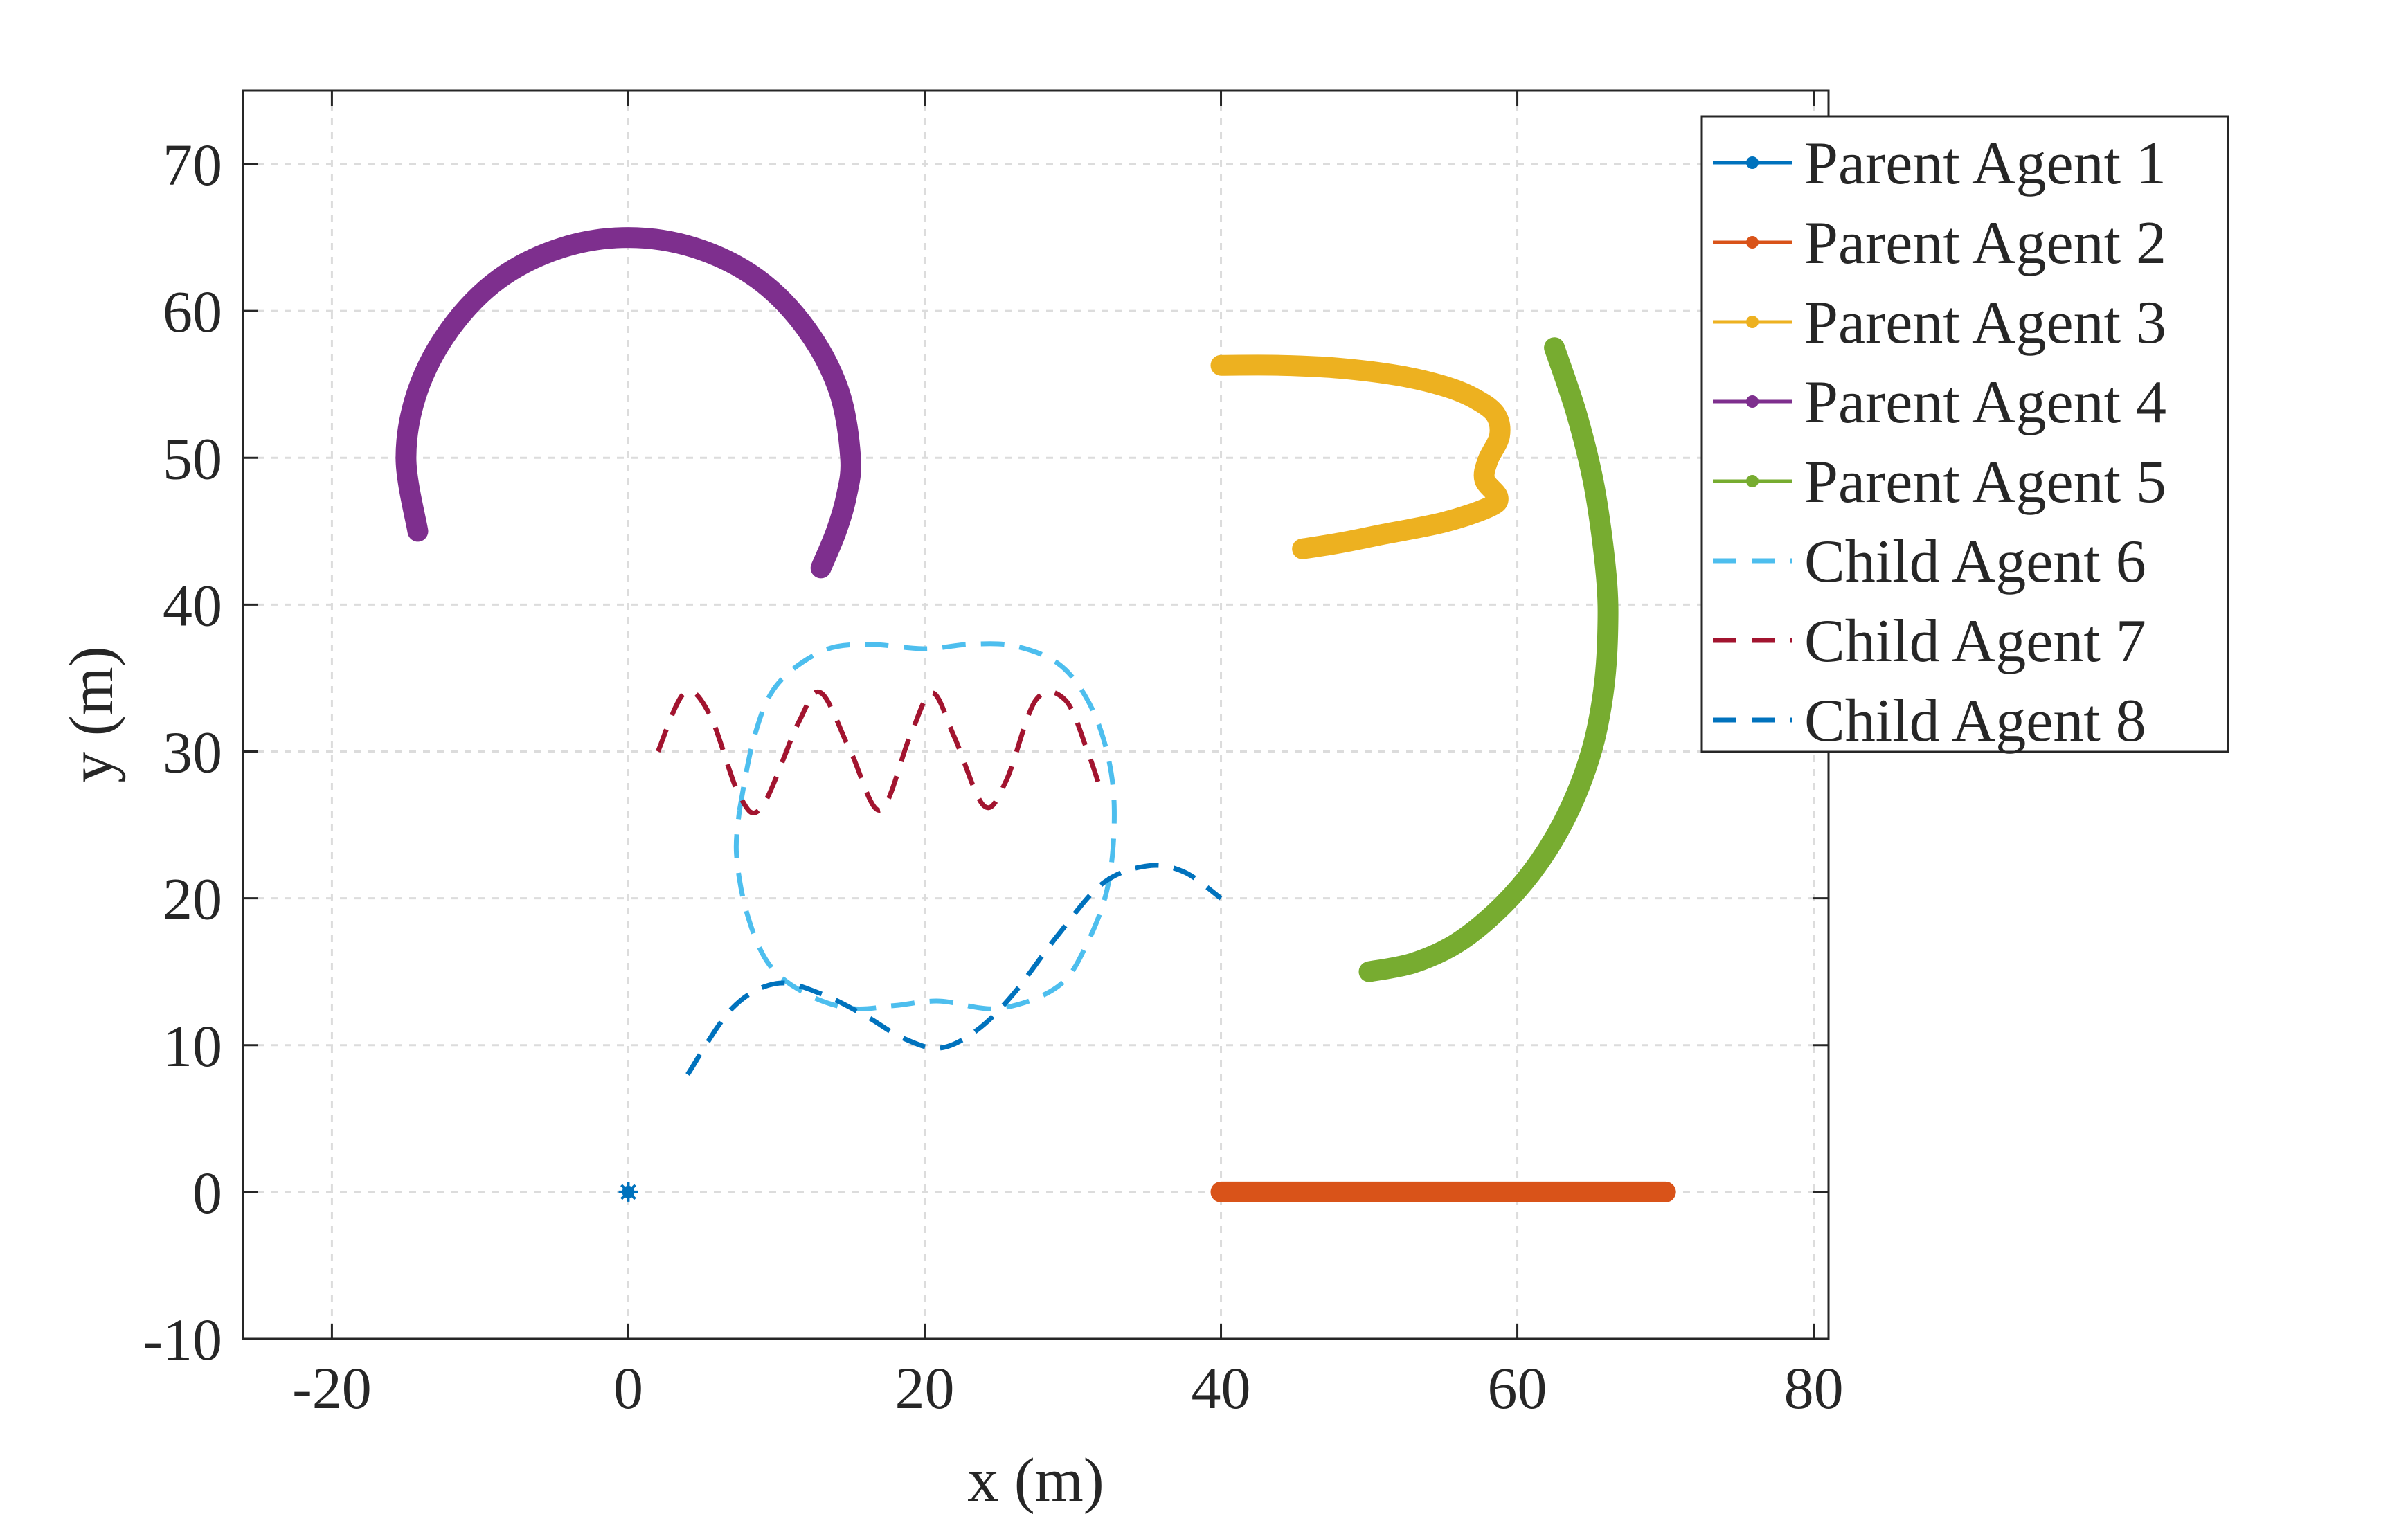 The height and width of the screenshot is (1514, 2408). I want to click on legend-item-parent-agent-2: Parent Agent 2, so click(1940, 244).